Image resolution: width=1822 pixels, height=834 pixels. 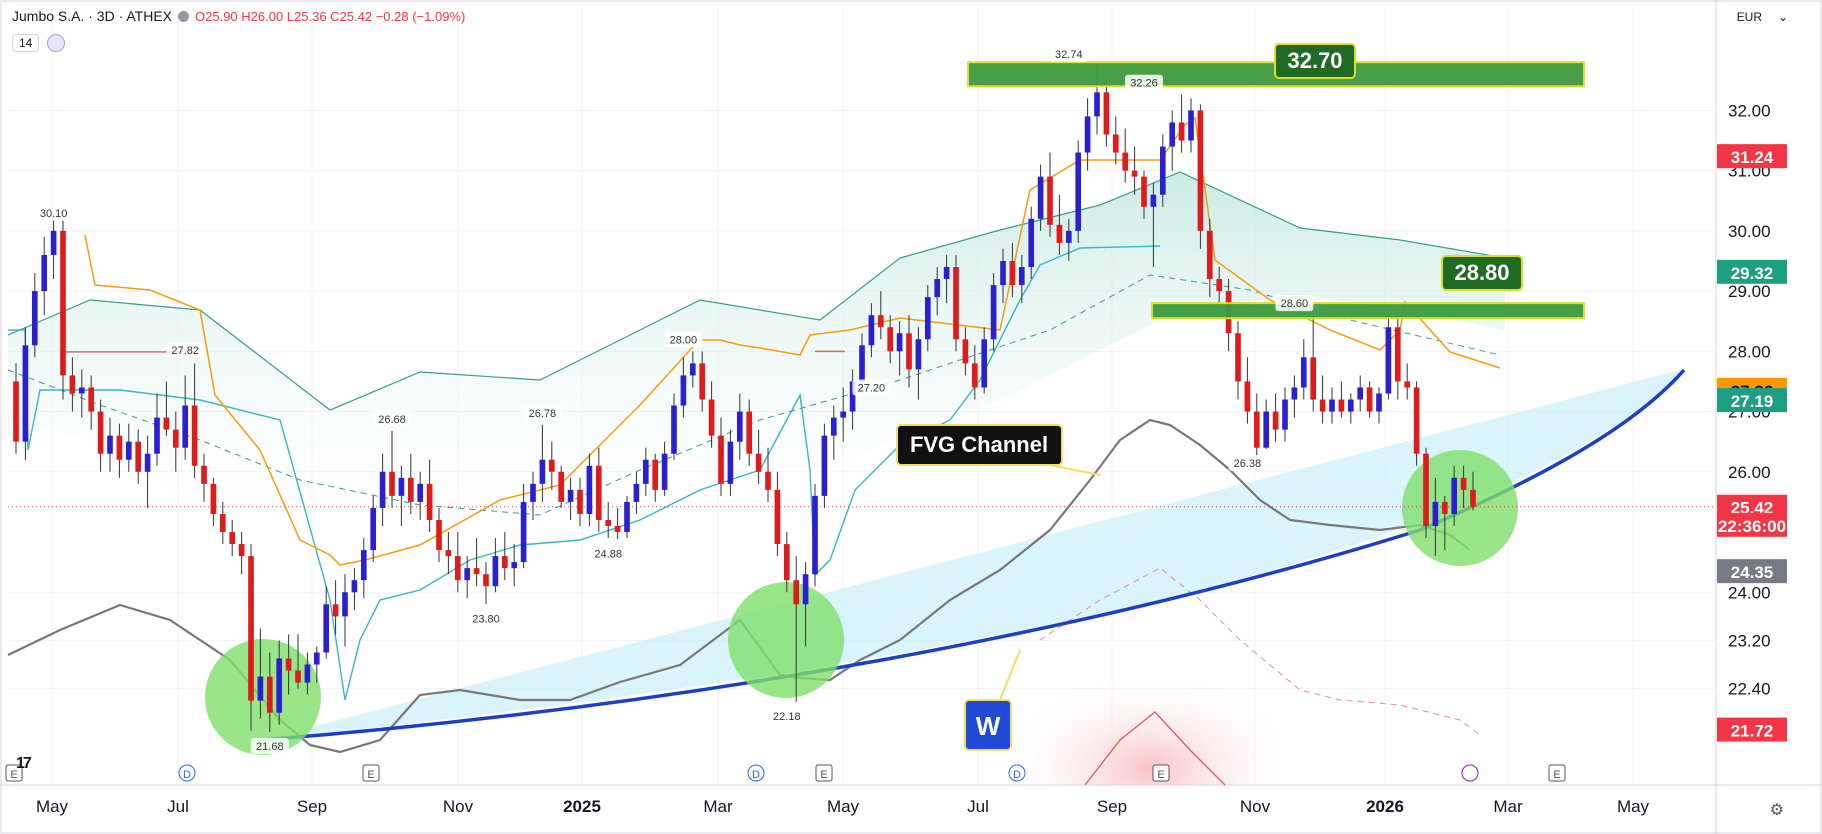 What do you see at coordinates (1460, 508) in the screenshot?
I see `pivot-highlight-circle` at bounding box center [1460, 508].